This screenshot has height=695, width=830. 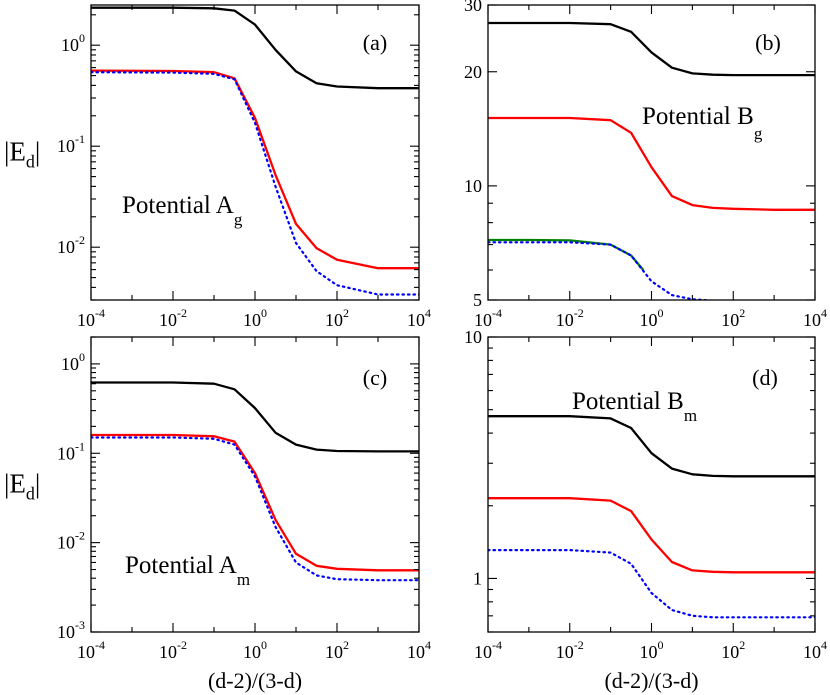 I want to click on y-tick-label-exp: -3, so click(x=80, y=625).